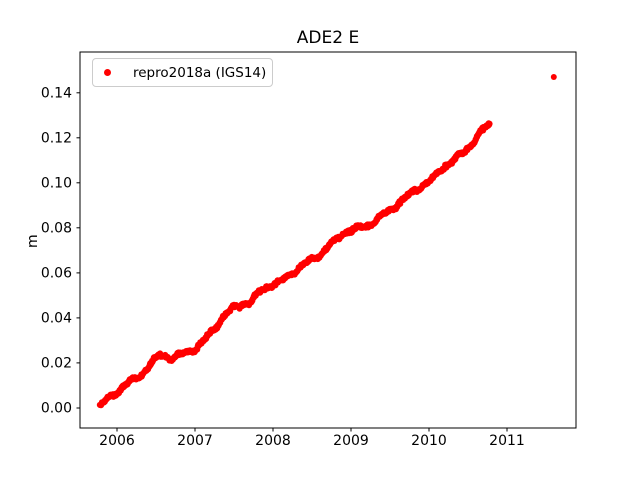 The height and width of the screenshot is (480, 640). Describe the element at coordinates (56, 228) in the screenshot. I see `y-tick-label: 0.08` at that location.